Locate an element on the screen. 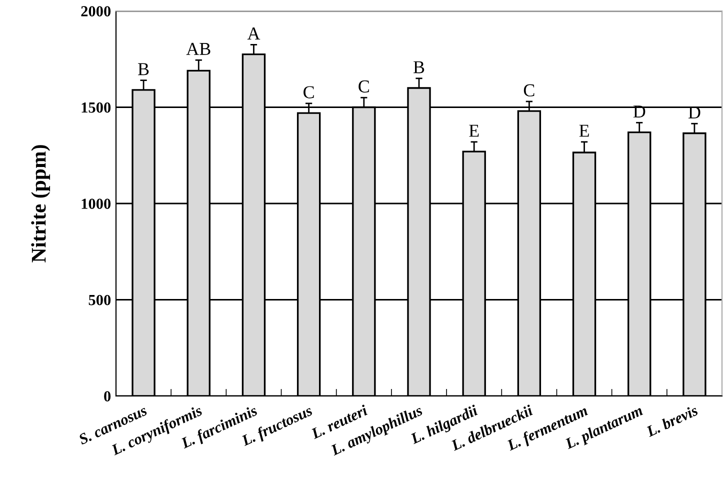  annotation: A is located at coordinates (253, 34).